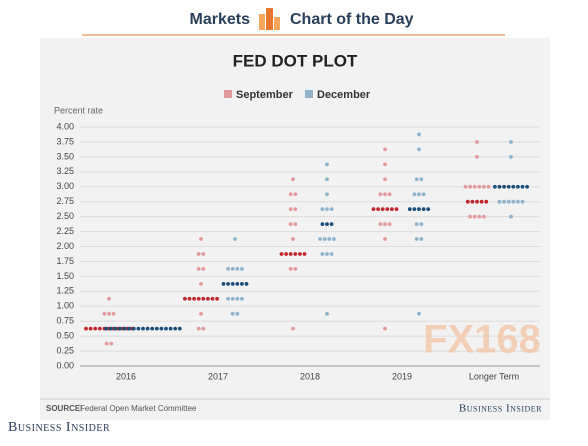  I want to click on header-icon, so click(269, 19).